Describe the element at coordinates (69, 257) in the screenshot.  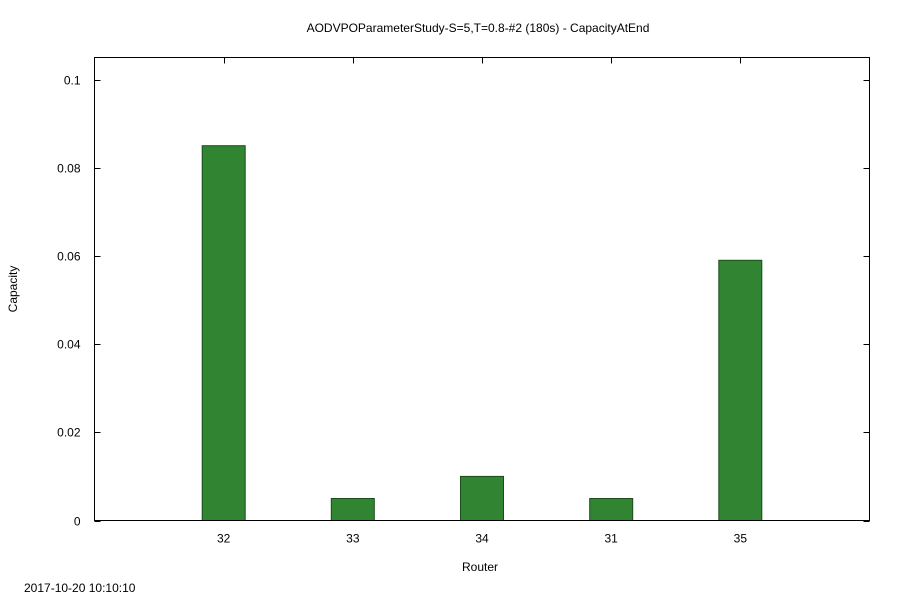
I see `y-tick-label: 0.06` at that location.